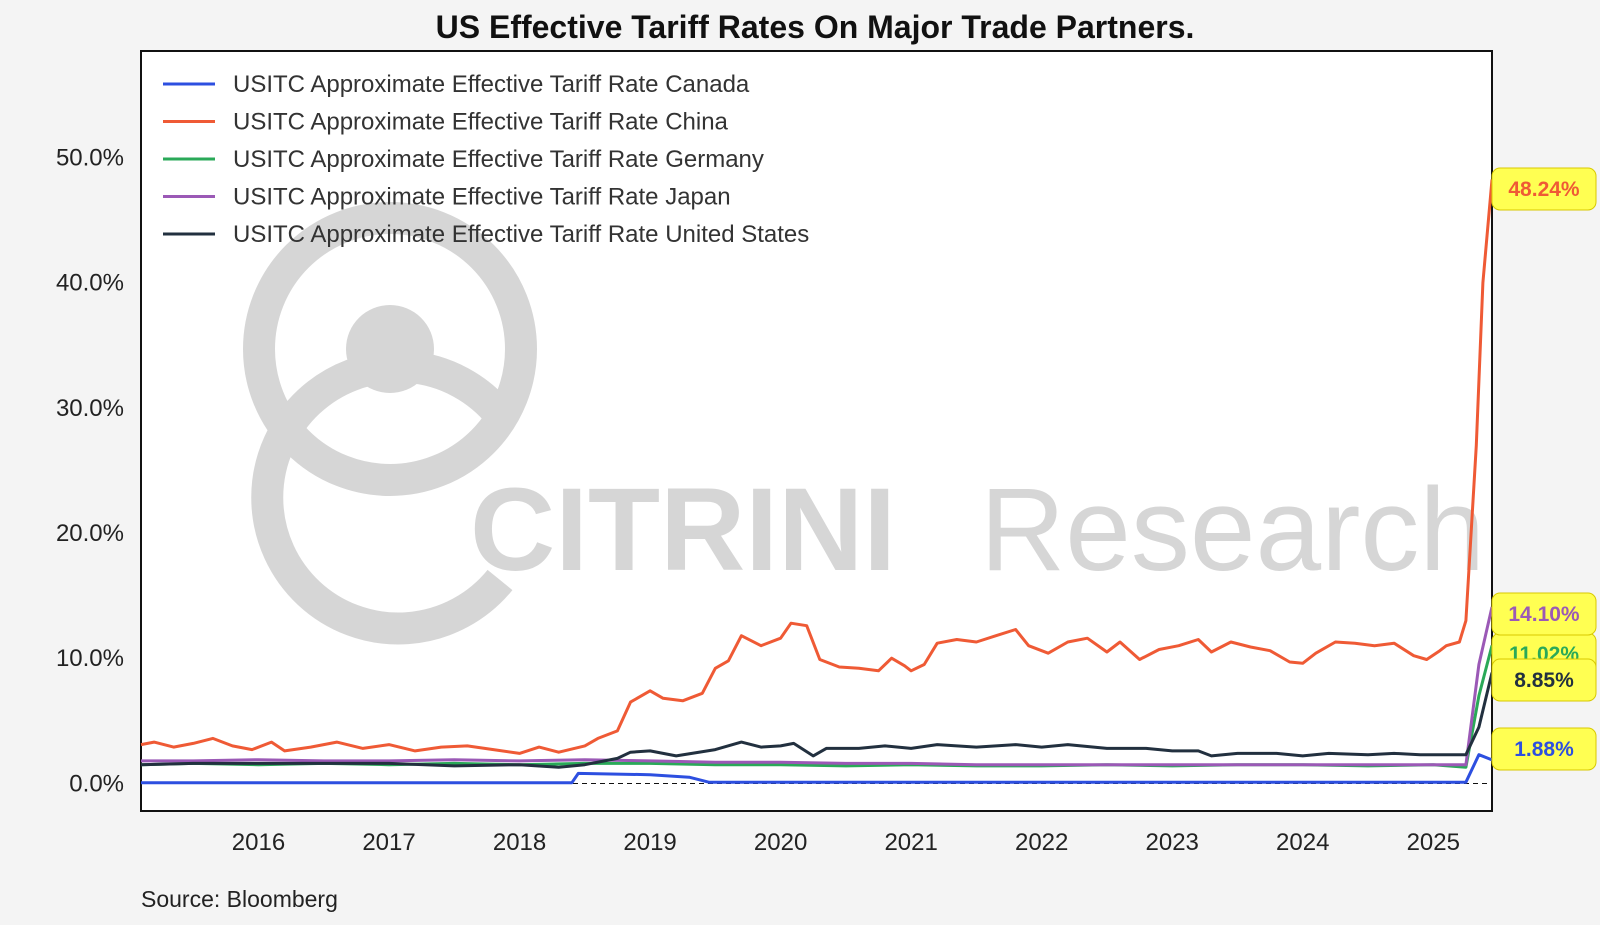  What do you see at coordinates (96, 783) in the screenshot?
I see `y-tick-label: 0.0%` at bounding box center [96, 783].